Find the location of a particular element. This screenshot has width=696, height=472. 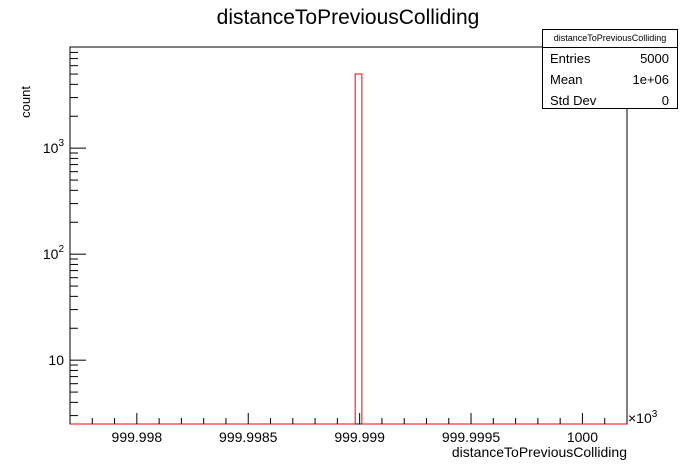

x-tick-label: 999.999 is located at coordinates (359, 437).